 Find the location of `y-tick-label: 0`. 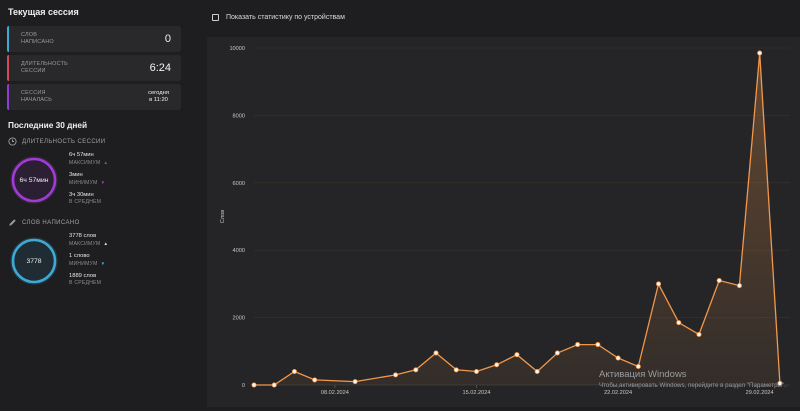

y-tick-label: 0 is located at coordinates (243, 386).